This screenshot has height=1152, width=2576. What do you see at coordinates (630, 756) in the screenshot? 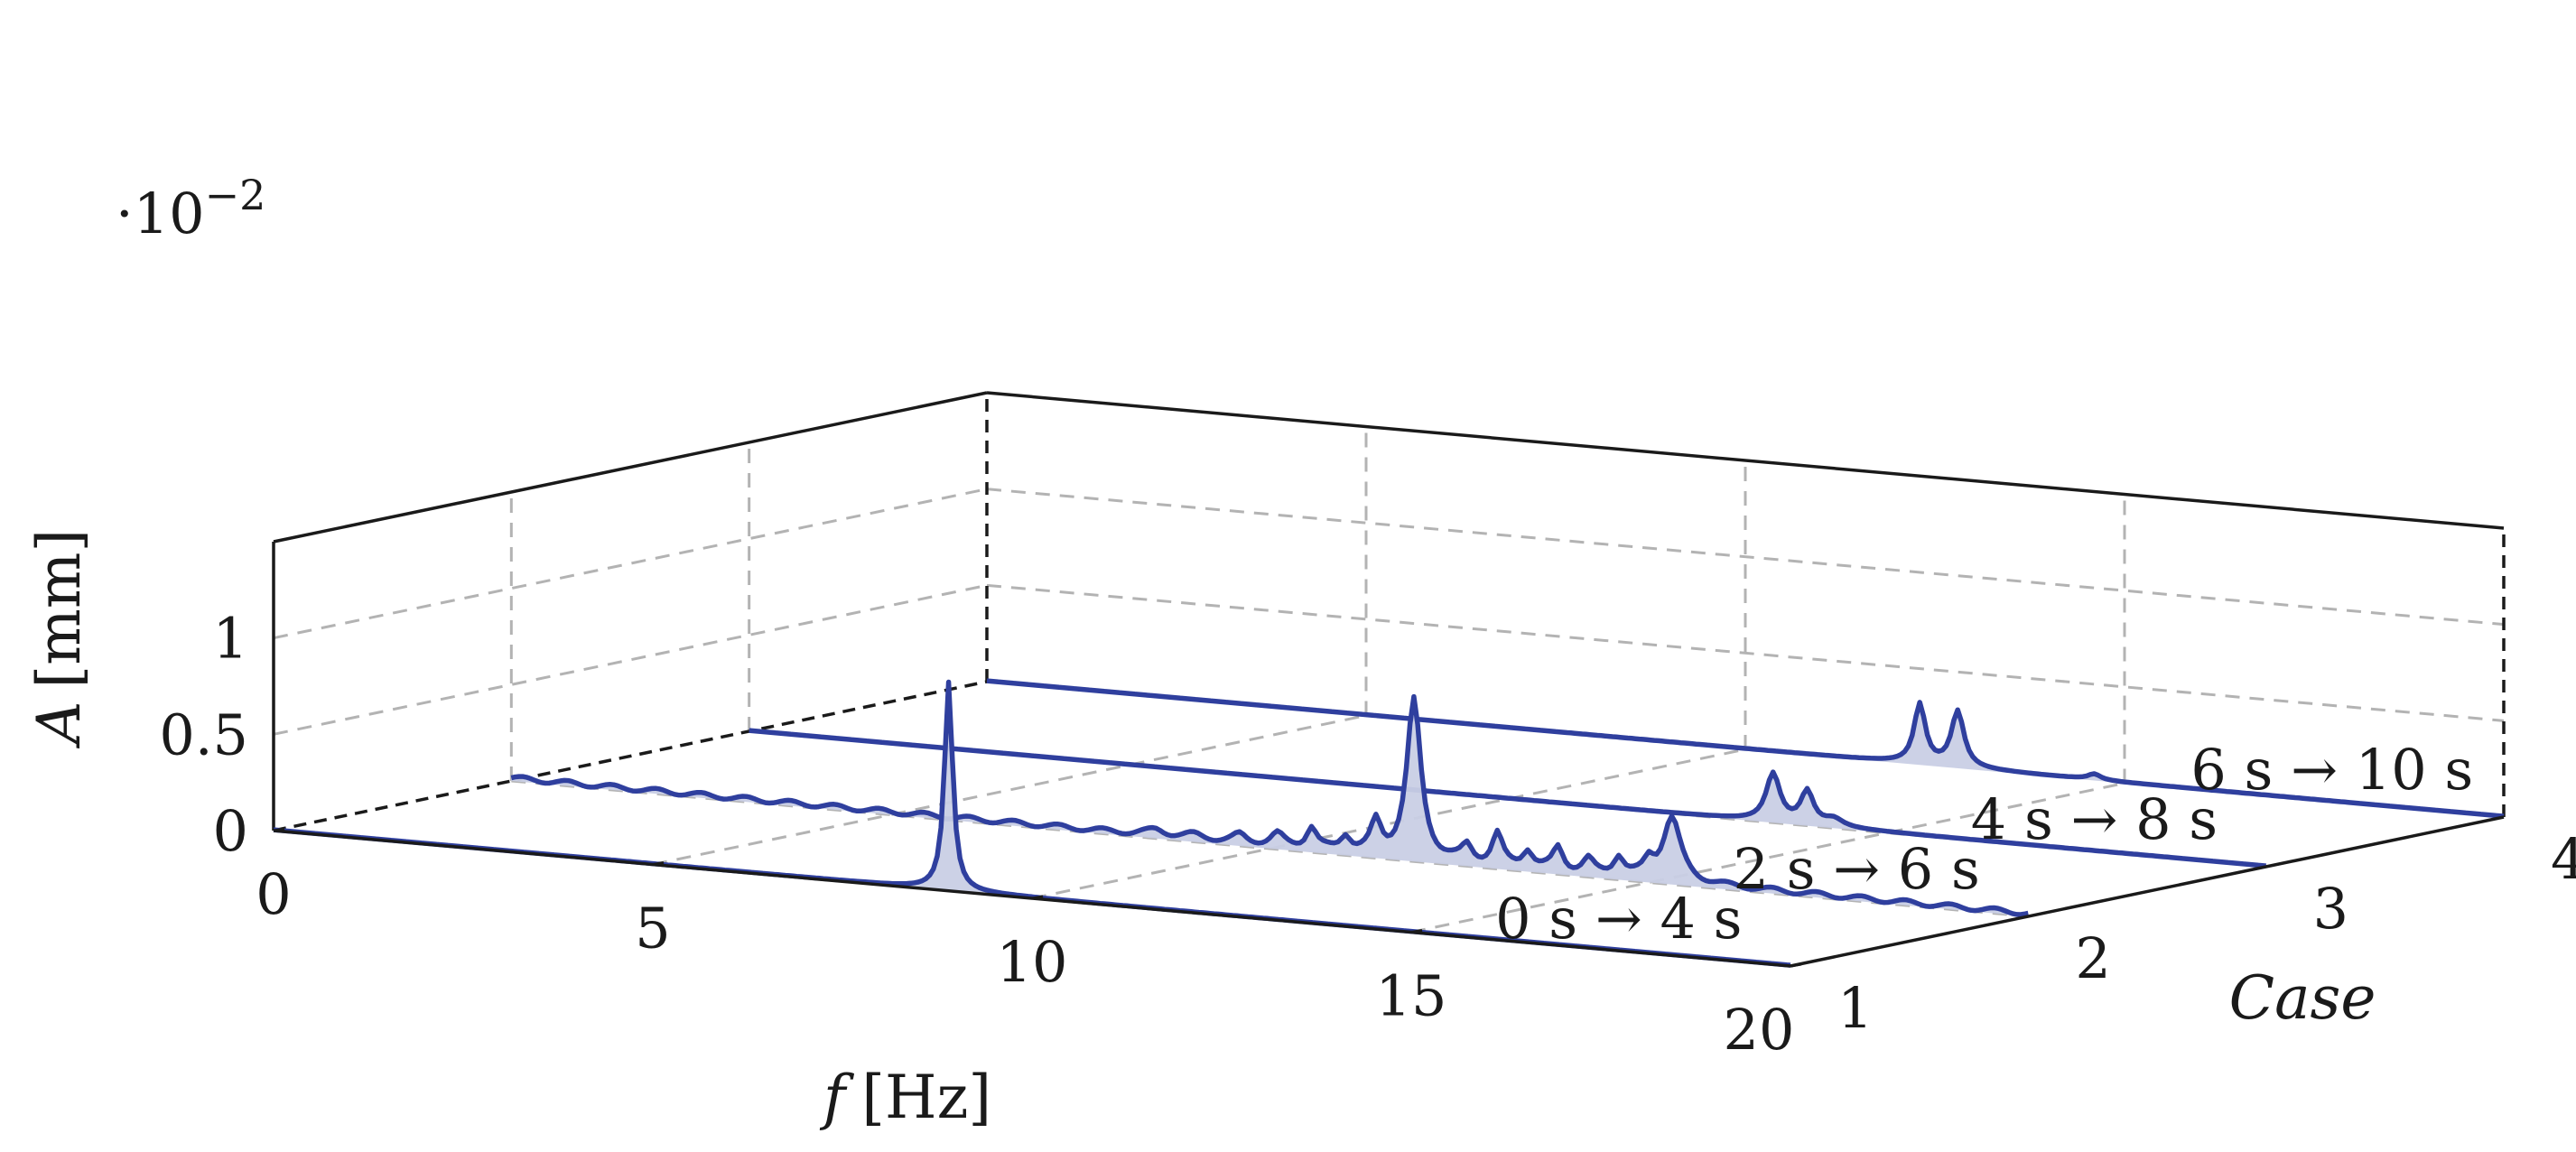
I see `box-edge-floor-left` at bounding box center [630, 756].